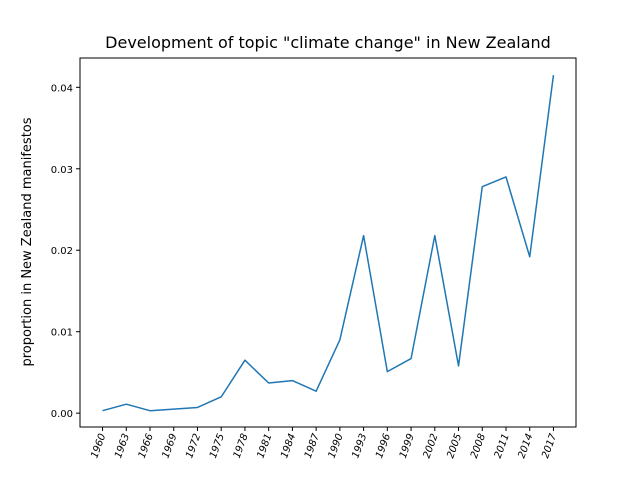 This screenshot has height=480, width=640. I want to click on y-axis: 0.00 0.01 0.02 0.03 0.04, so click(65, 251).